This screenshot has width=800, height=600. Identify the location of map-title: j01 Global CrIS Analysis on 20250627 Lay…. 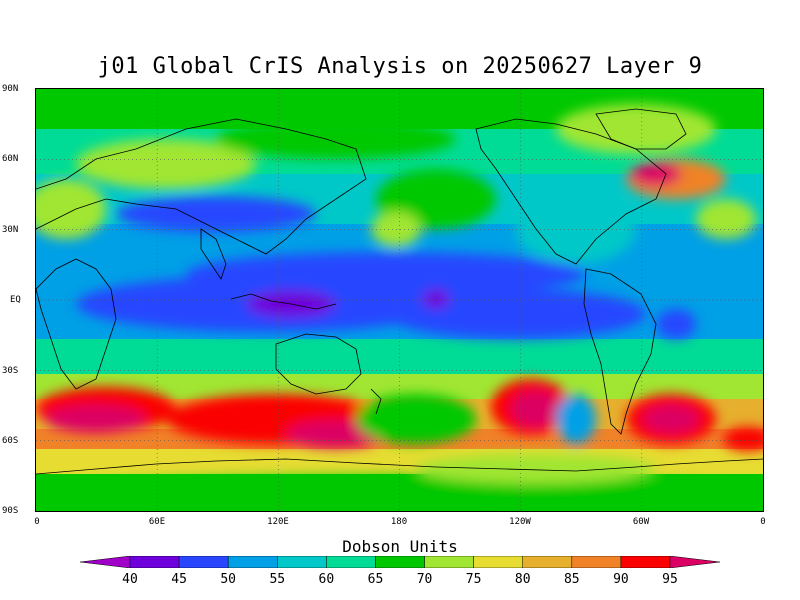
(400, 66).